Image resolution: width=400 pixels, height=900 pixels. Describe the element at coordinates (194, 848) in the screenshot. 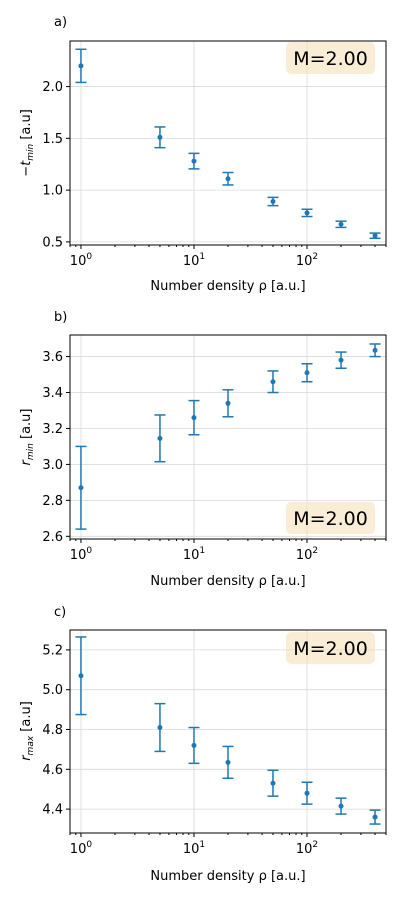

I see `panel-c-x-tick-label: 10¹` at that location.